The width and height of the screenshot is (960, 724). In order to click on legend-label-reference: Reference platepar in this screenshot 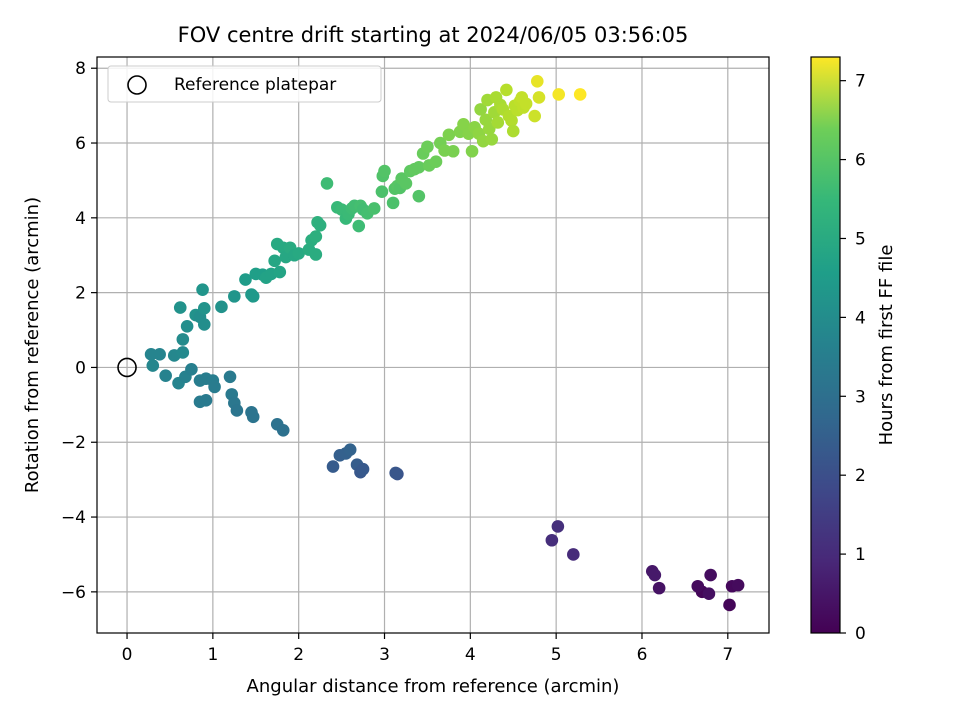, I will do `click(255, 85)`.